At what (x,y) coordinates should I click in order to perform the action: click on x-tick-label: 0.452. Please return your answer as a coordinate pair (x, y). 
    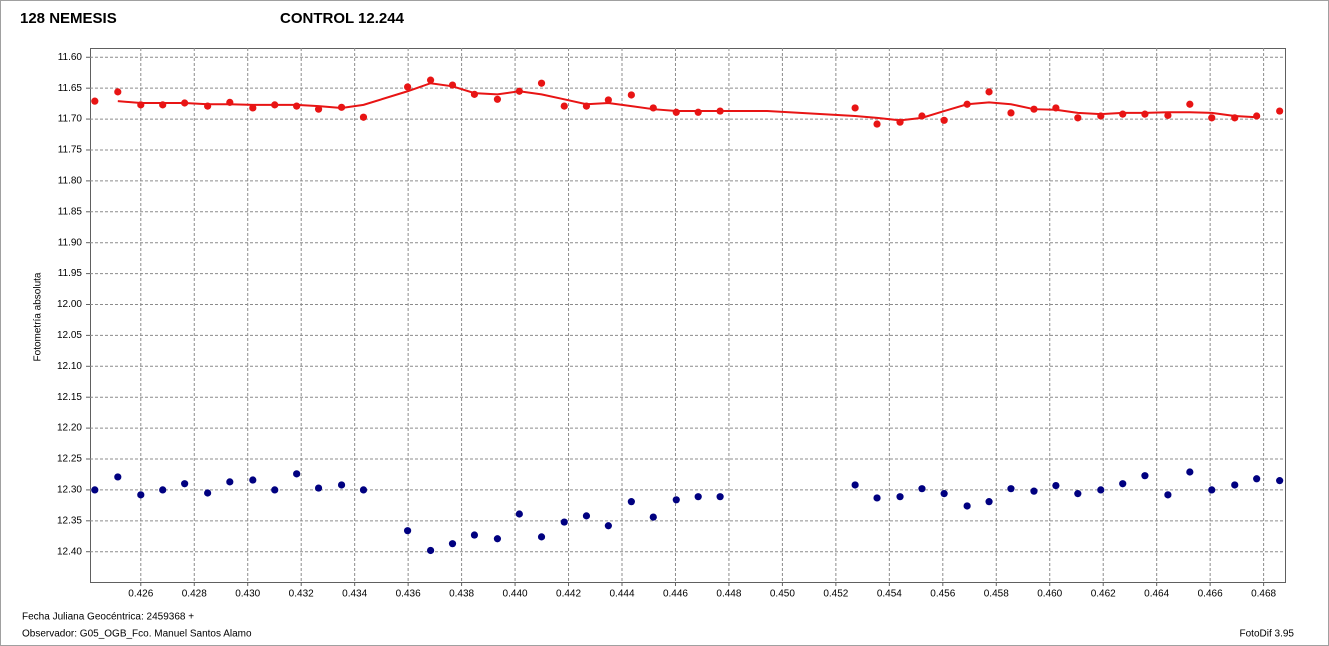
    Looking at the image, I should click on (835, 594).